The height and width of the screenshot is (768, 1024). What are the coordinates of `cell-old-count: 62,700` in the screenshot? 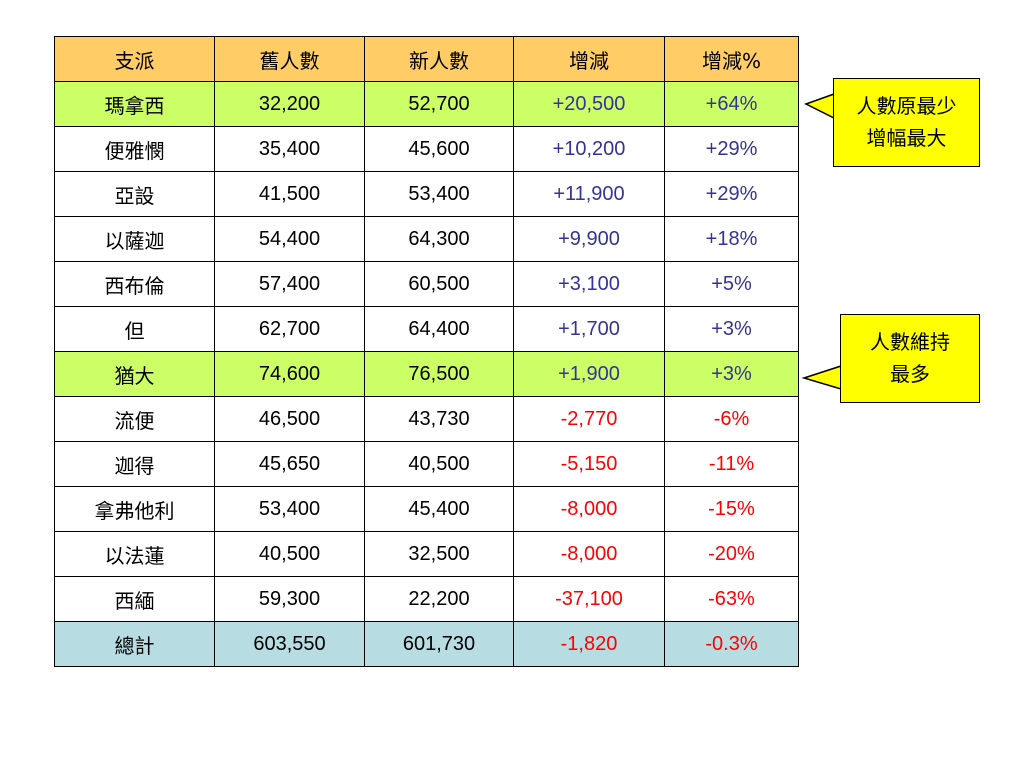 It's located at (289, 329).